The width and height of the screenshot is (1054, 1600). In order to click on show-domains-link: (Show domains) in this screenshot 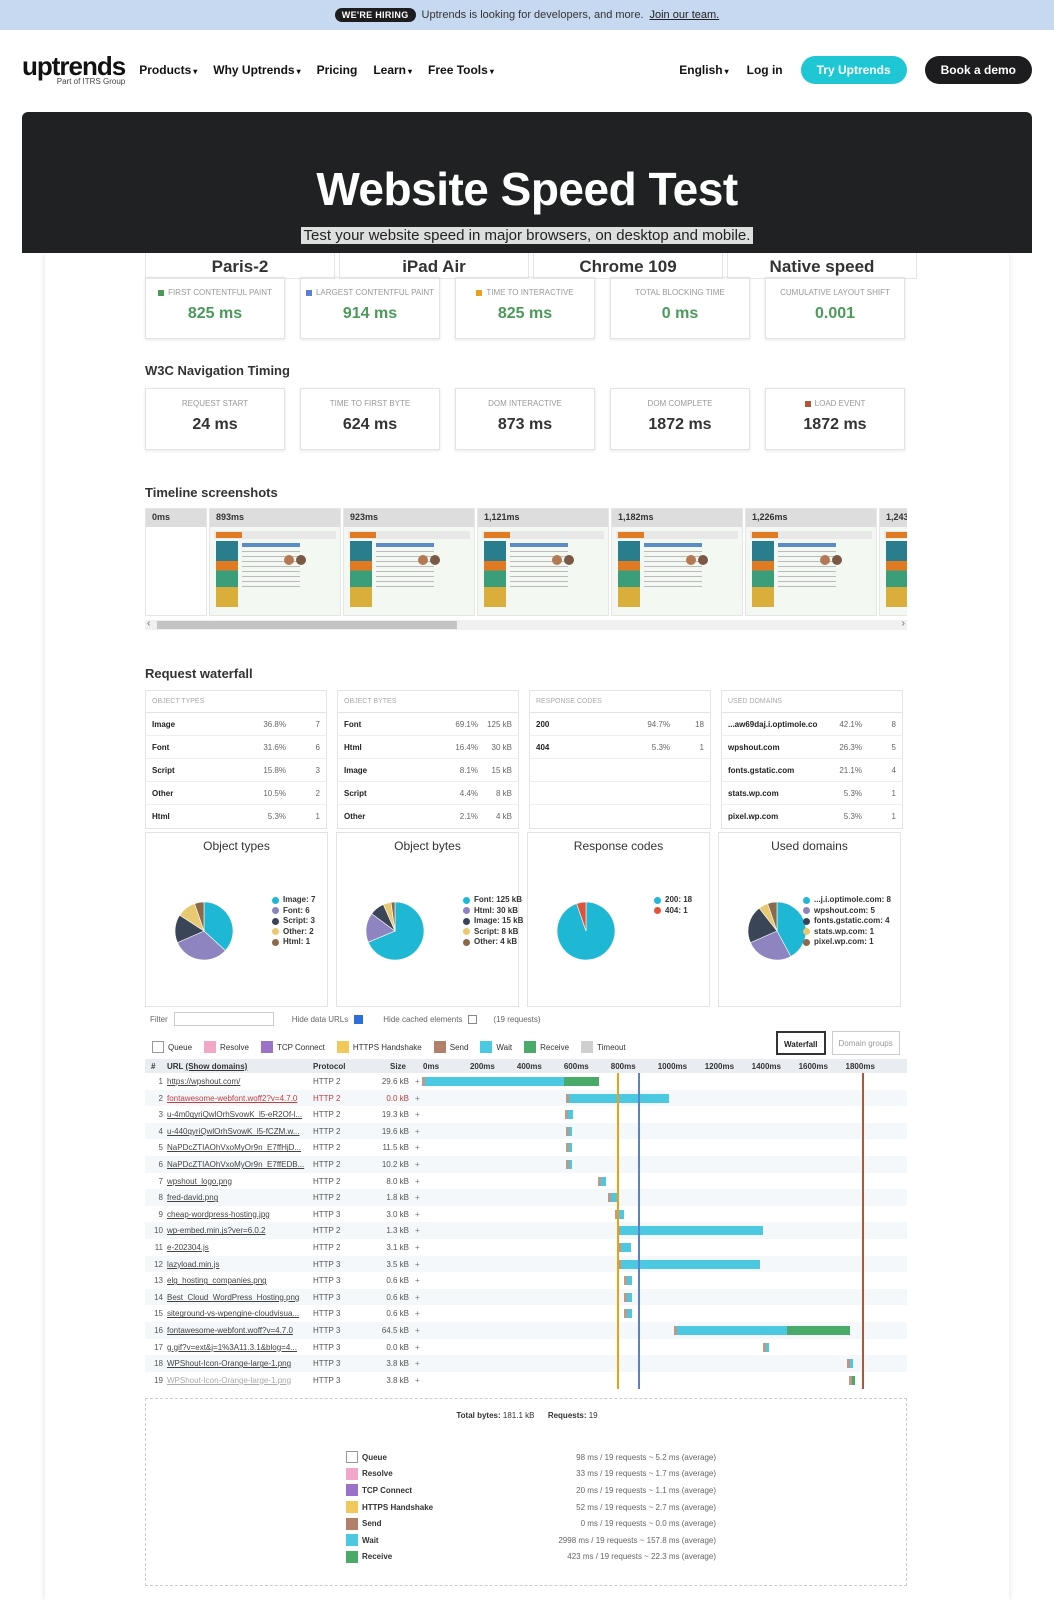, I will do `click(216, 1066)`.